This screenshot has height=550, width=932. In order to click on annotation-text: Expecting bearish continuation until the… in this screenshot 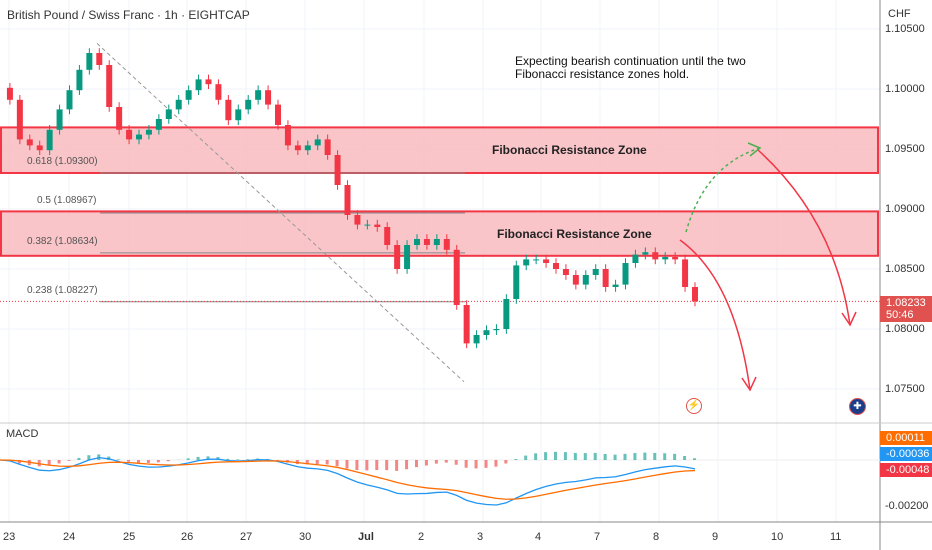, I will do `click(630, 67)`.